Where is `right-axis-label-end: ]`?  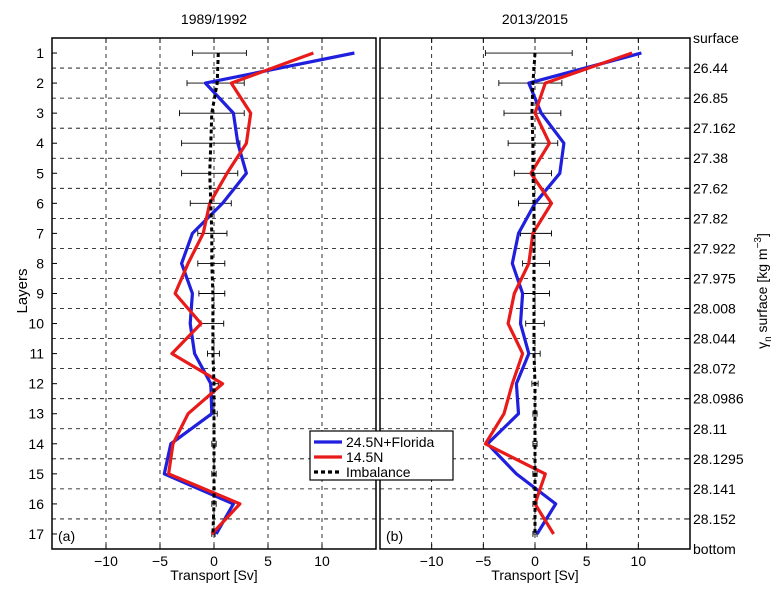 right-axis-label-end: ] is located at coordinates (762, 235).